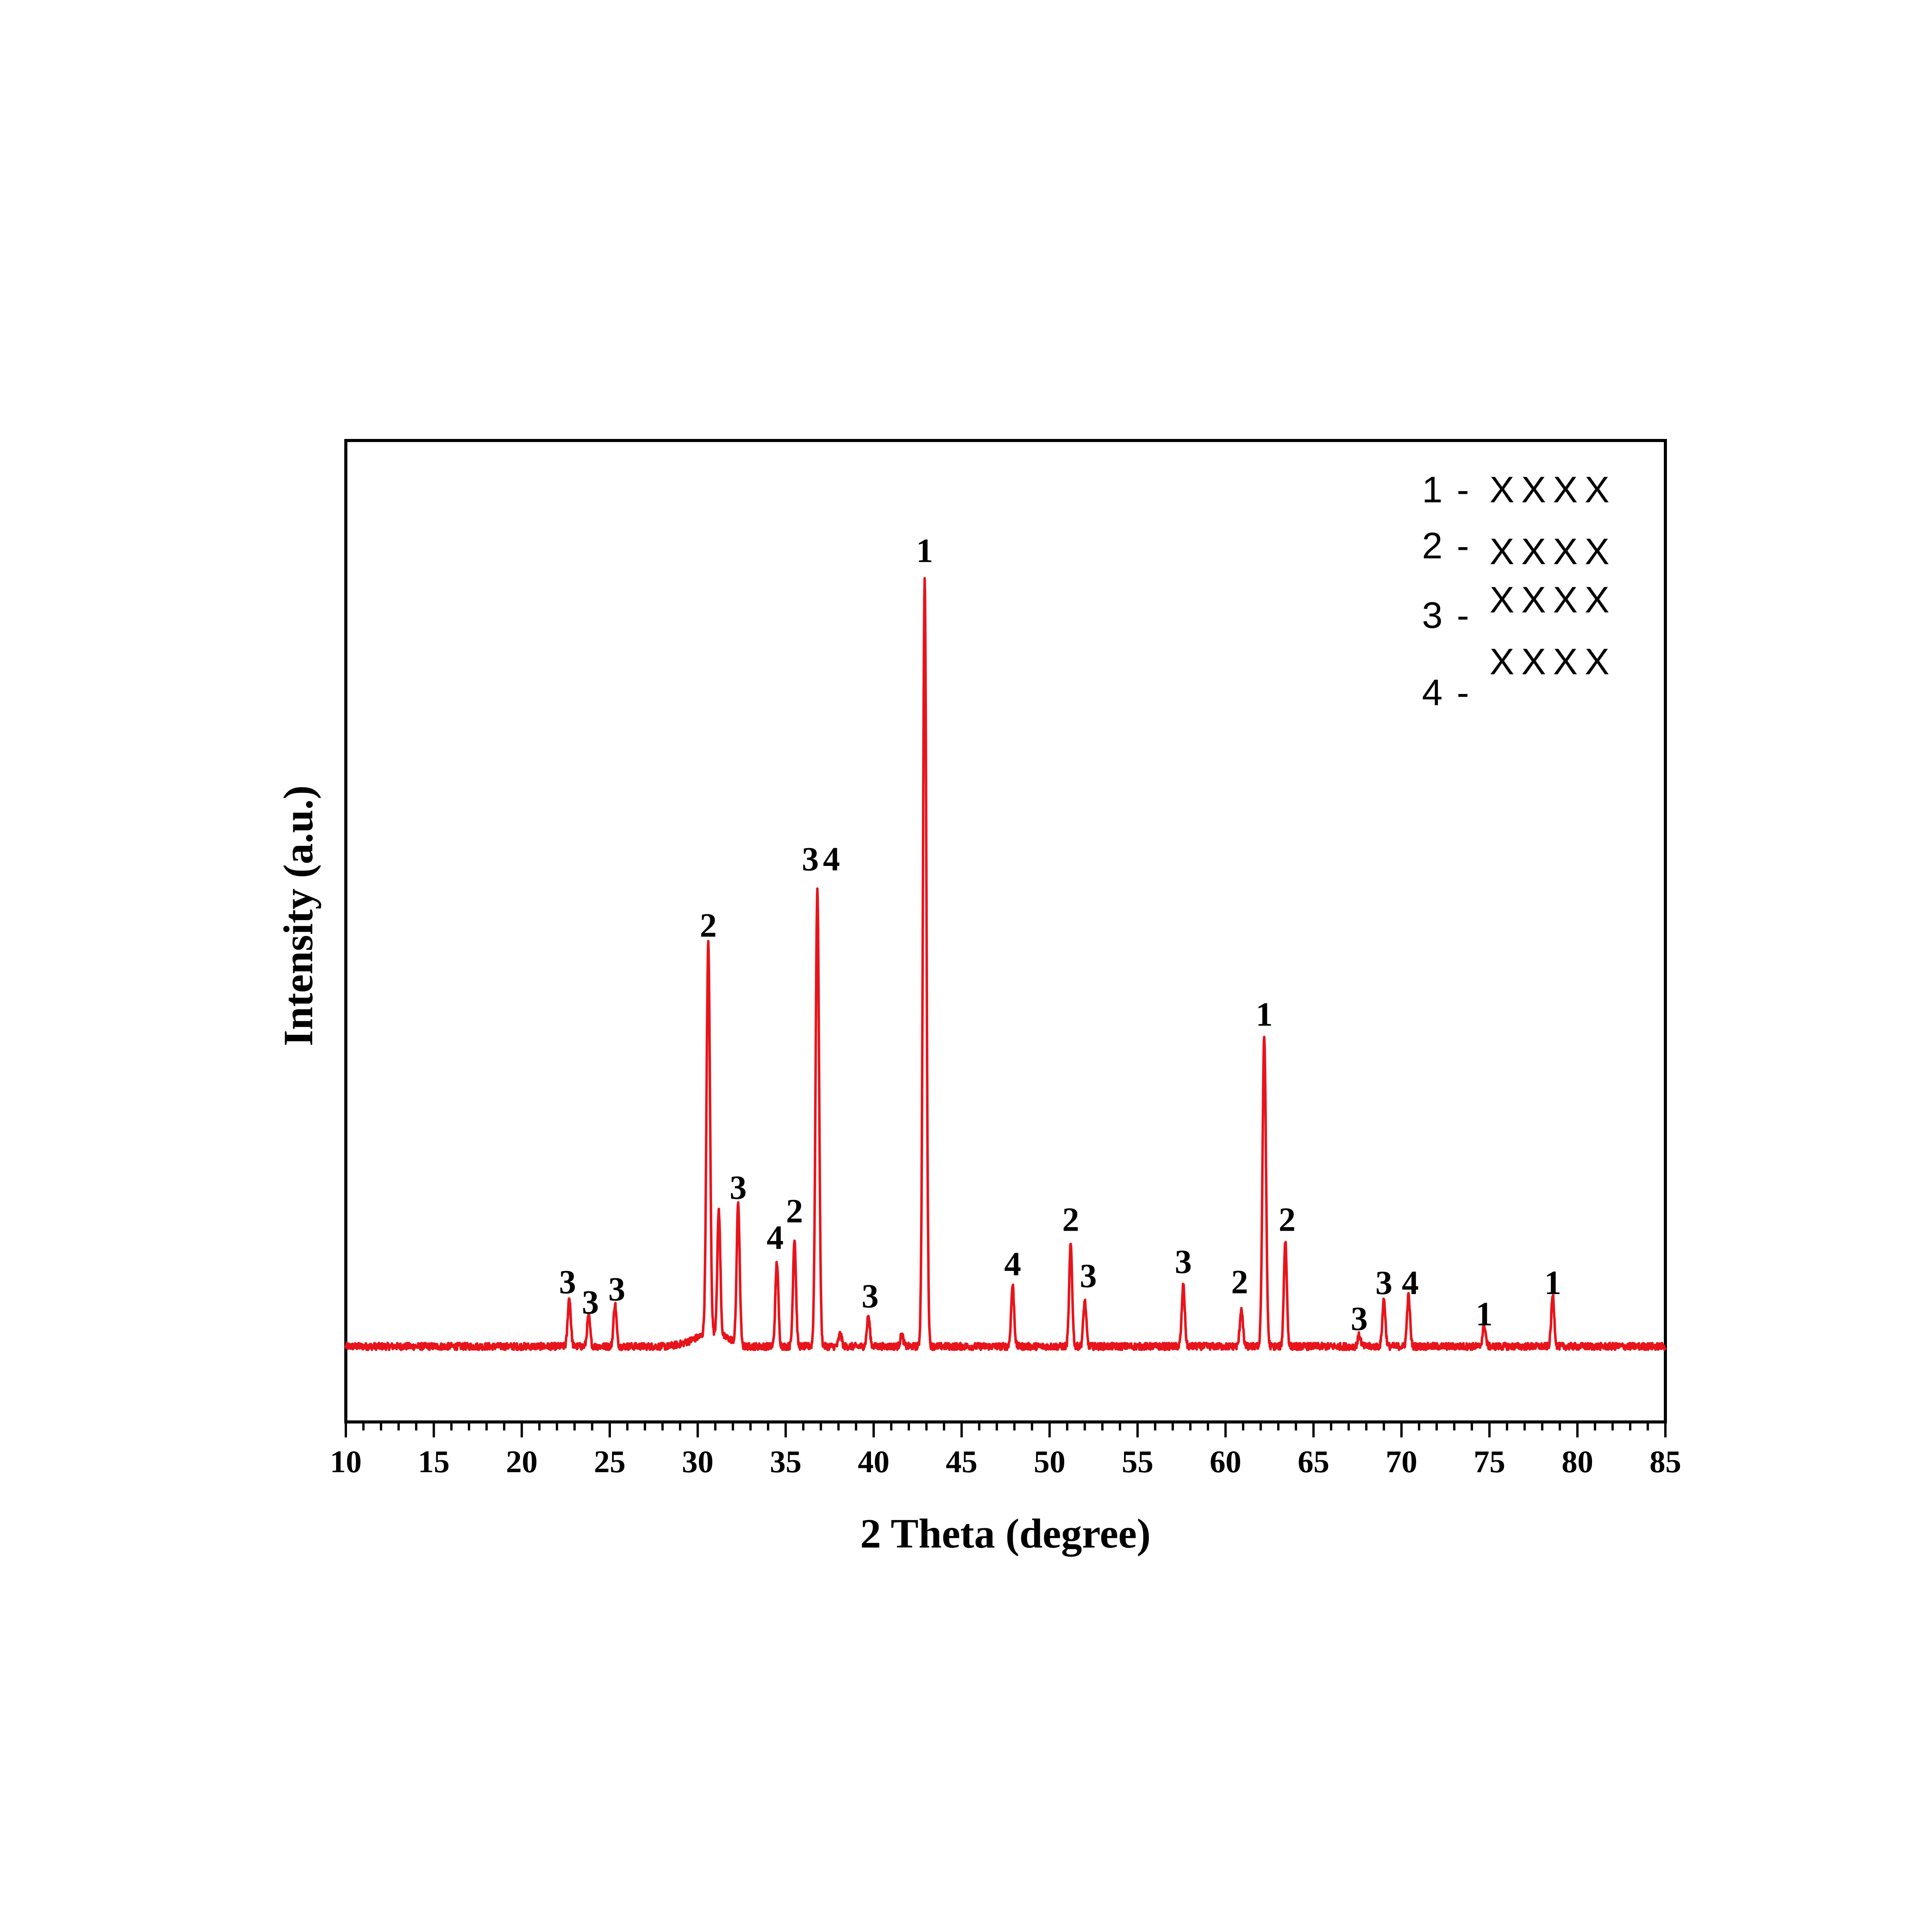 The height and width of the screenshot is (1932, 1932). What do you see at coordinates (1006, 1461) in the screenshot?
I see `x-axis-tick-labels: 10 15 20 25 30 35 40 45 50 55 60 65 70 75 80 85` at bounding box center [1006, 1461].